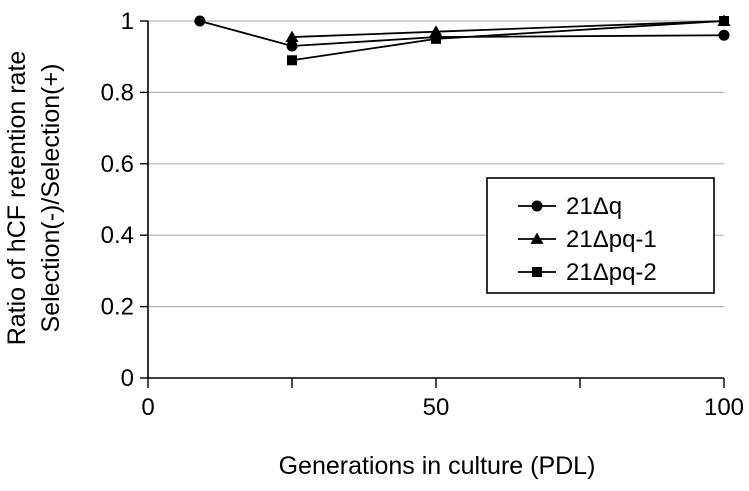 This screenshot has height=491, width=749. I want to click on y-tick-label: 0, so click(127, 378).